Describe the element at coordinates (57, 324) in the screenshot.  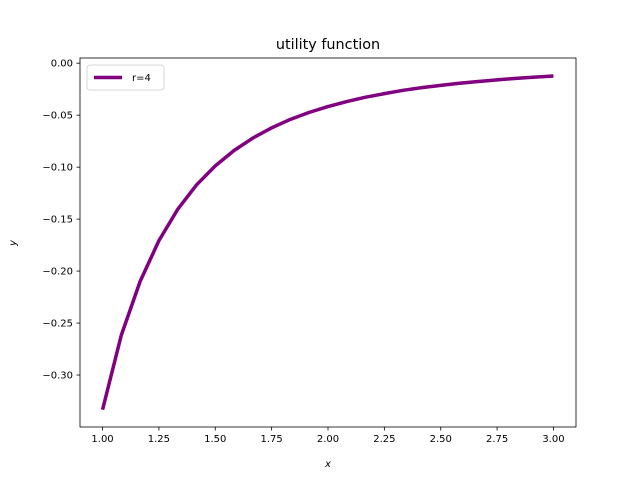
I see `y-tick-label: −0.25` at that location.